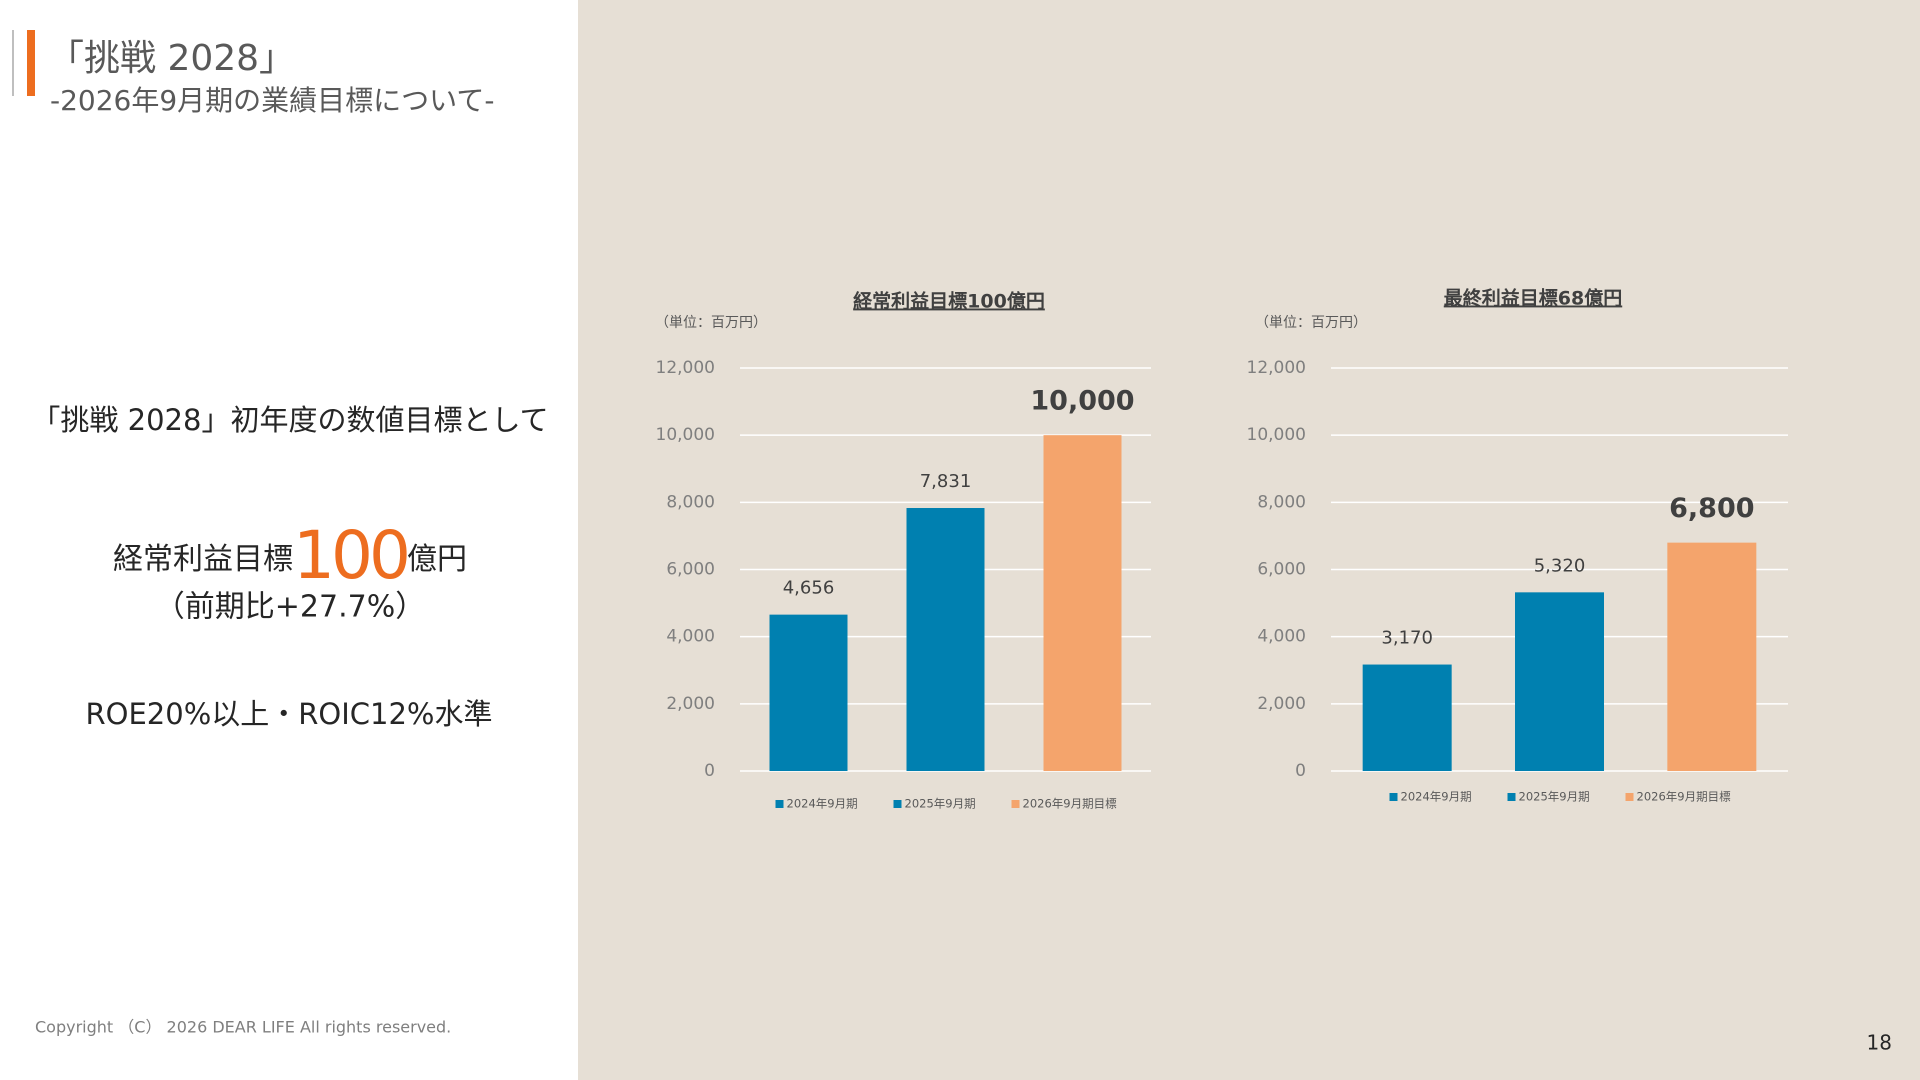 Image resolution: width=1920 pixels, height=1080 pixels. Describe the element at coordinates (1407, 638) in the screenshot. I see `value-label: 3,170` at that location.